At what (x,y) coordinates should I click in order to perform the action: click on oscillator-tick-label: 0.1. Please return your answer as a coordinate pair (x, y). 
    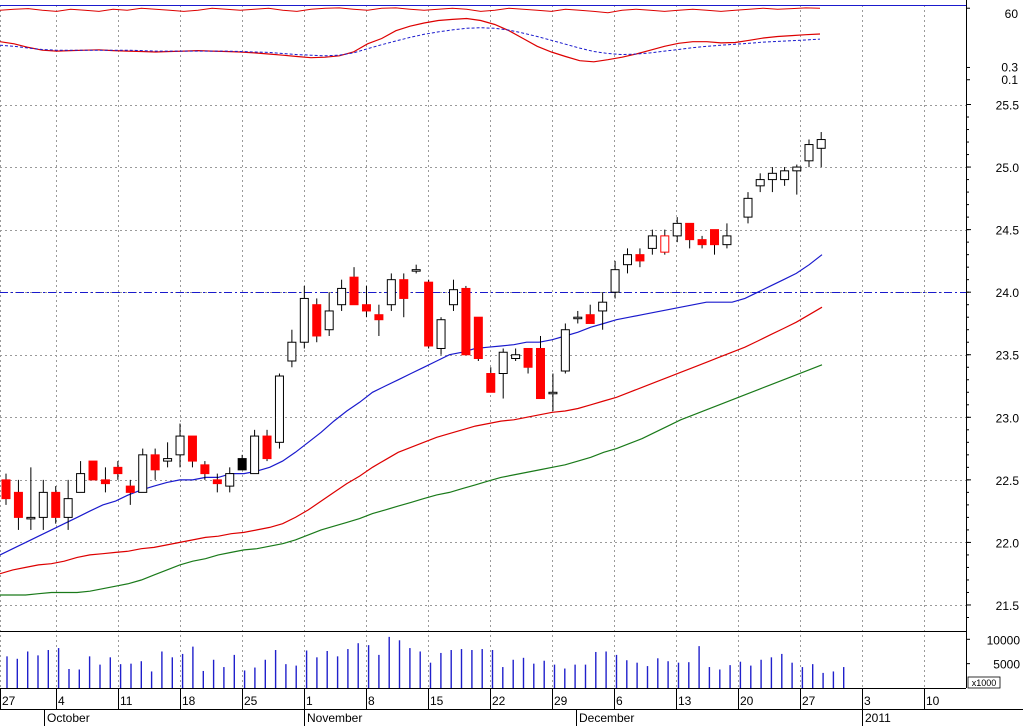
    Looking at the image, I should click on (1009, 80).